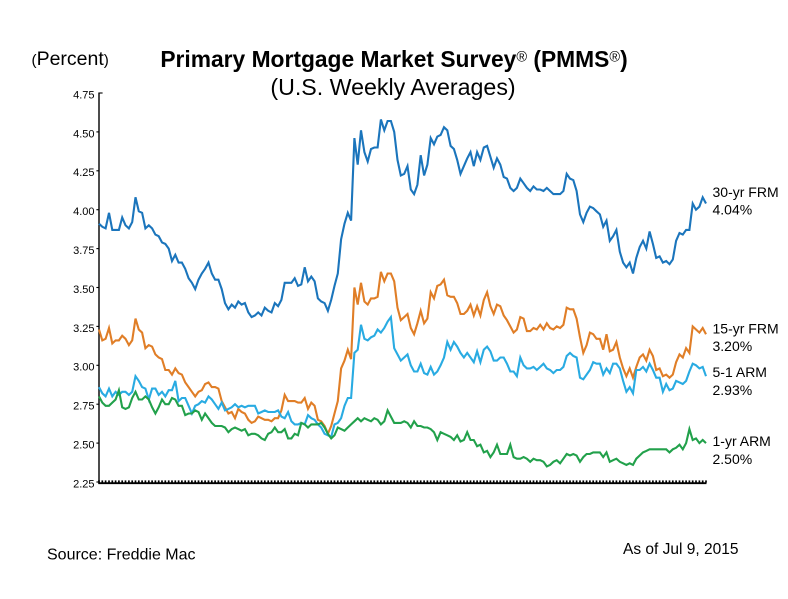  What do you see at coordinates (742, 441) in the screenshot?
I see `svg-text: 1-yr ARM` at bounding box center [742, 441].